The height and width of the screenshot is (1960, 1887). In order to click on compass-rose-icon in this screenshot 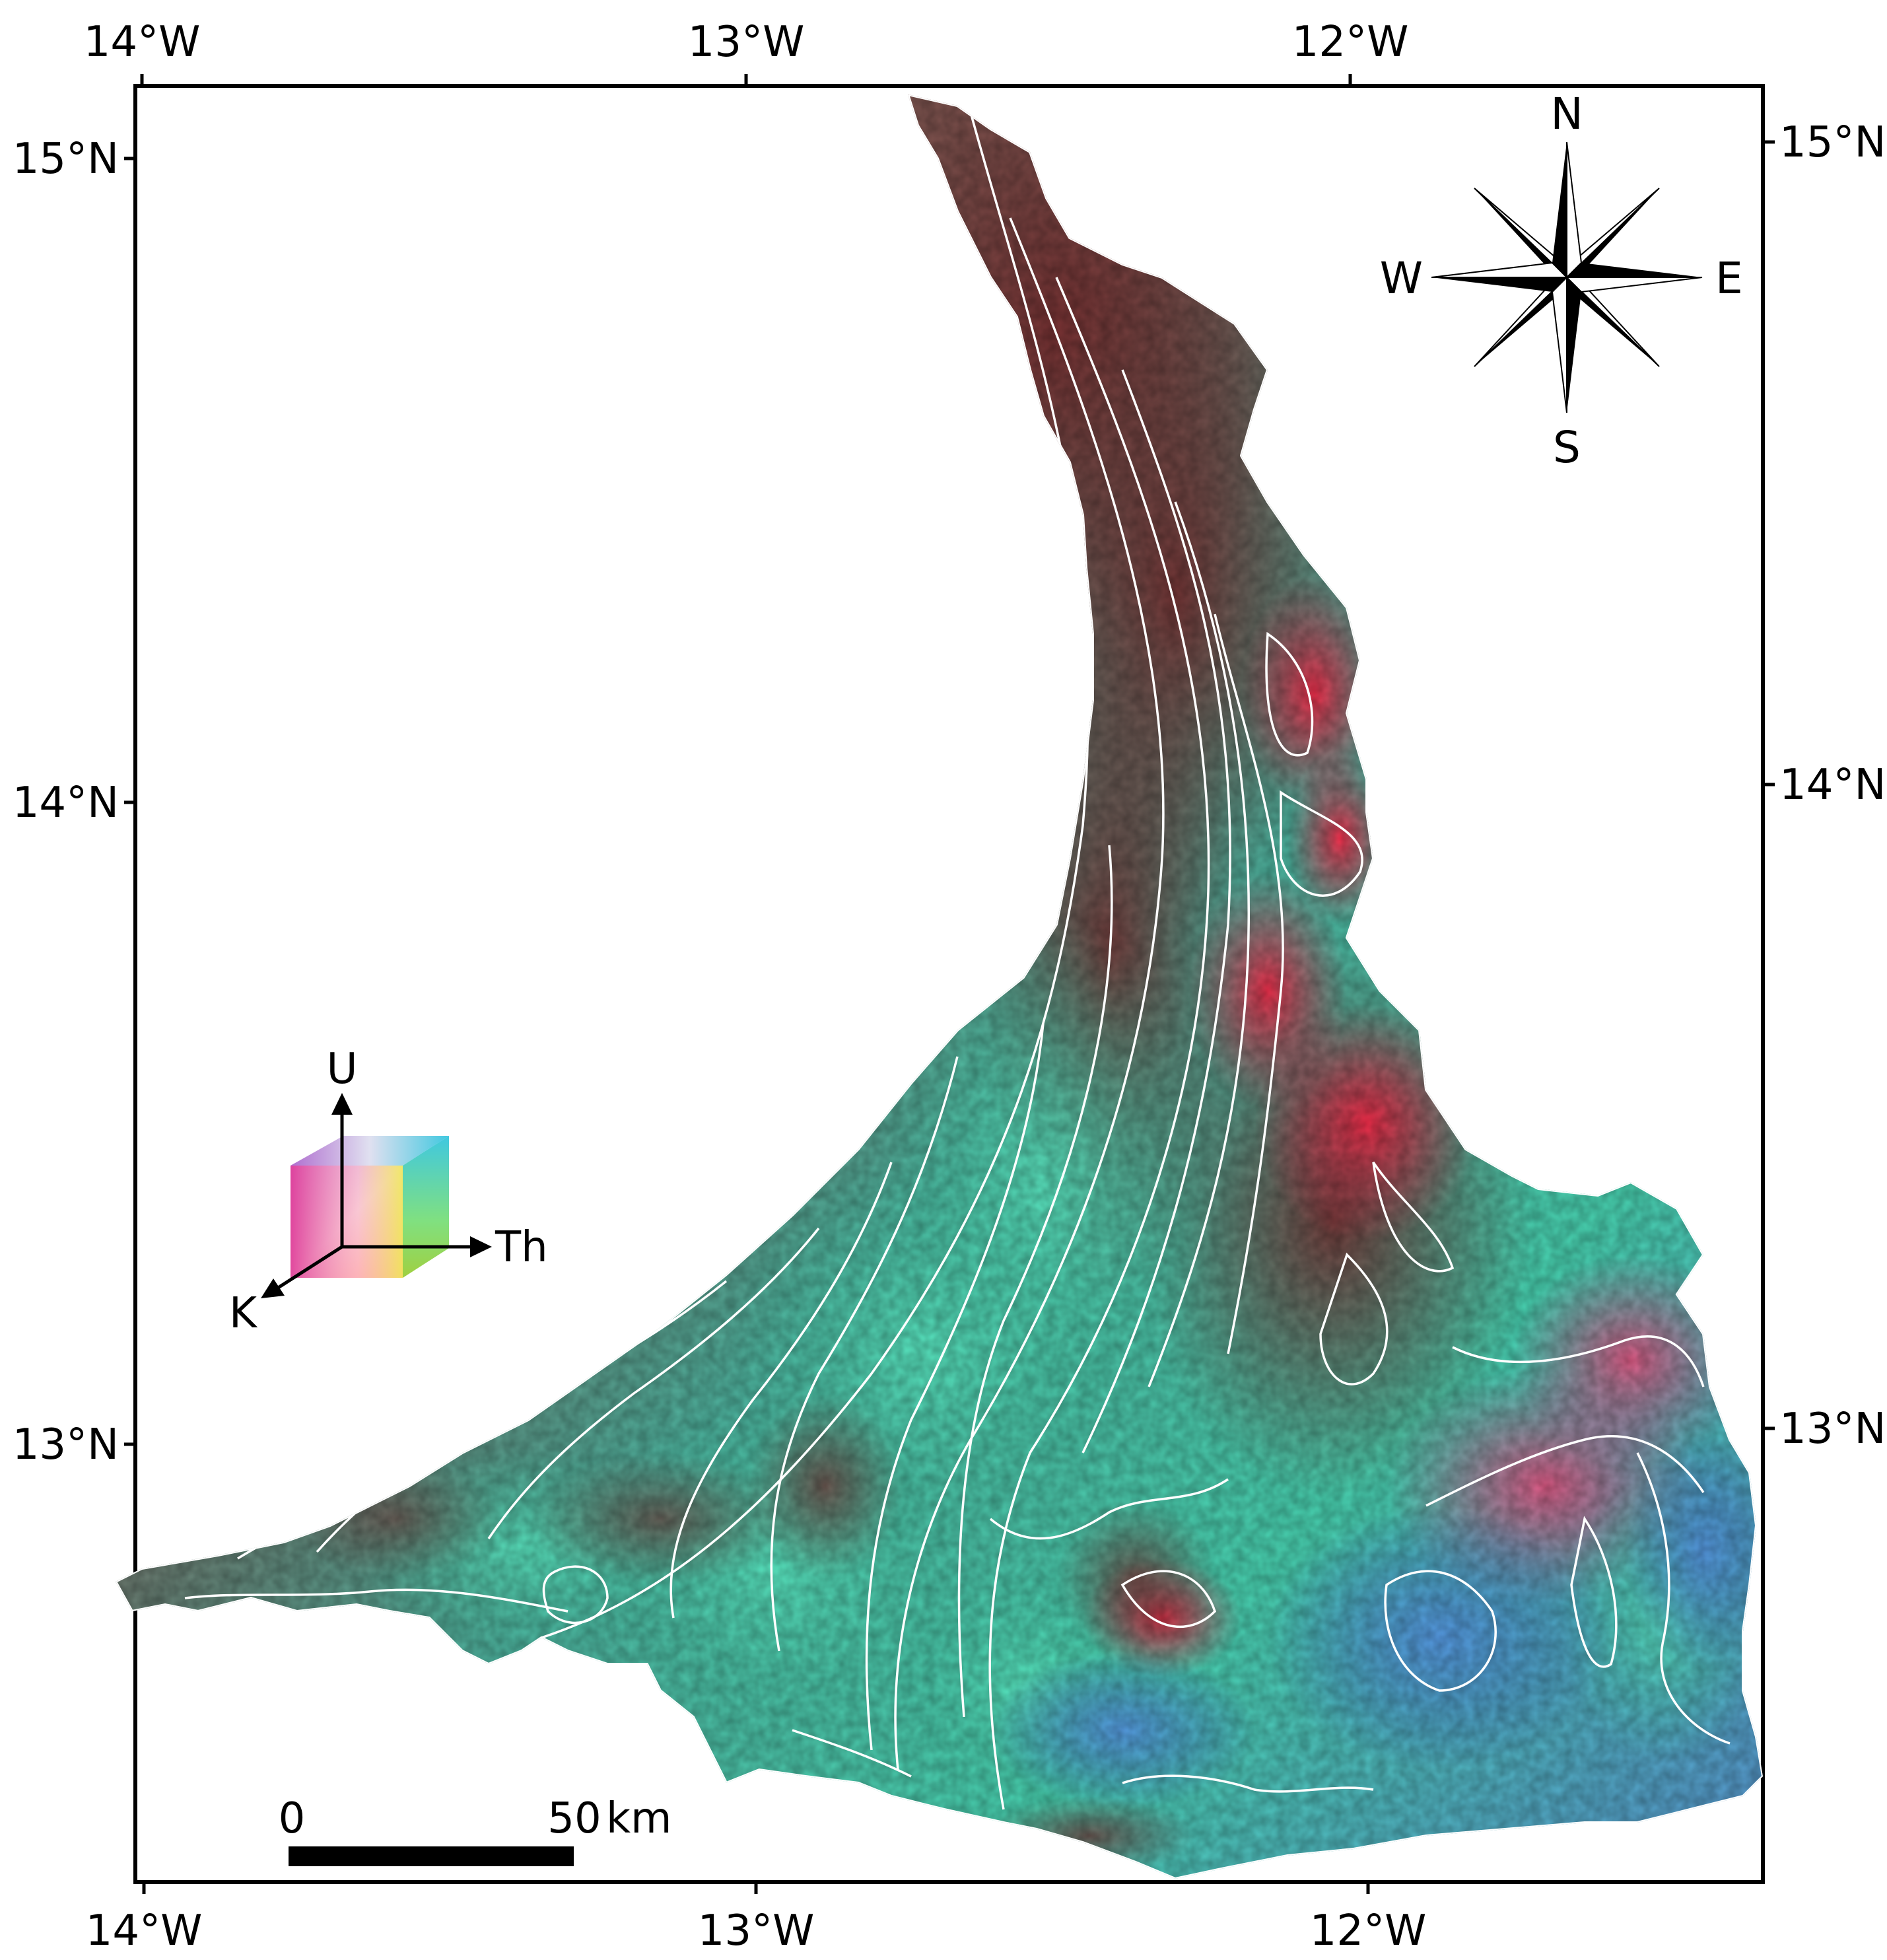, I will do `click(1567, 277)`.